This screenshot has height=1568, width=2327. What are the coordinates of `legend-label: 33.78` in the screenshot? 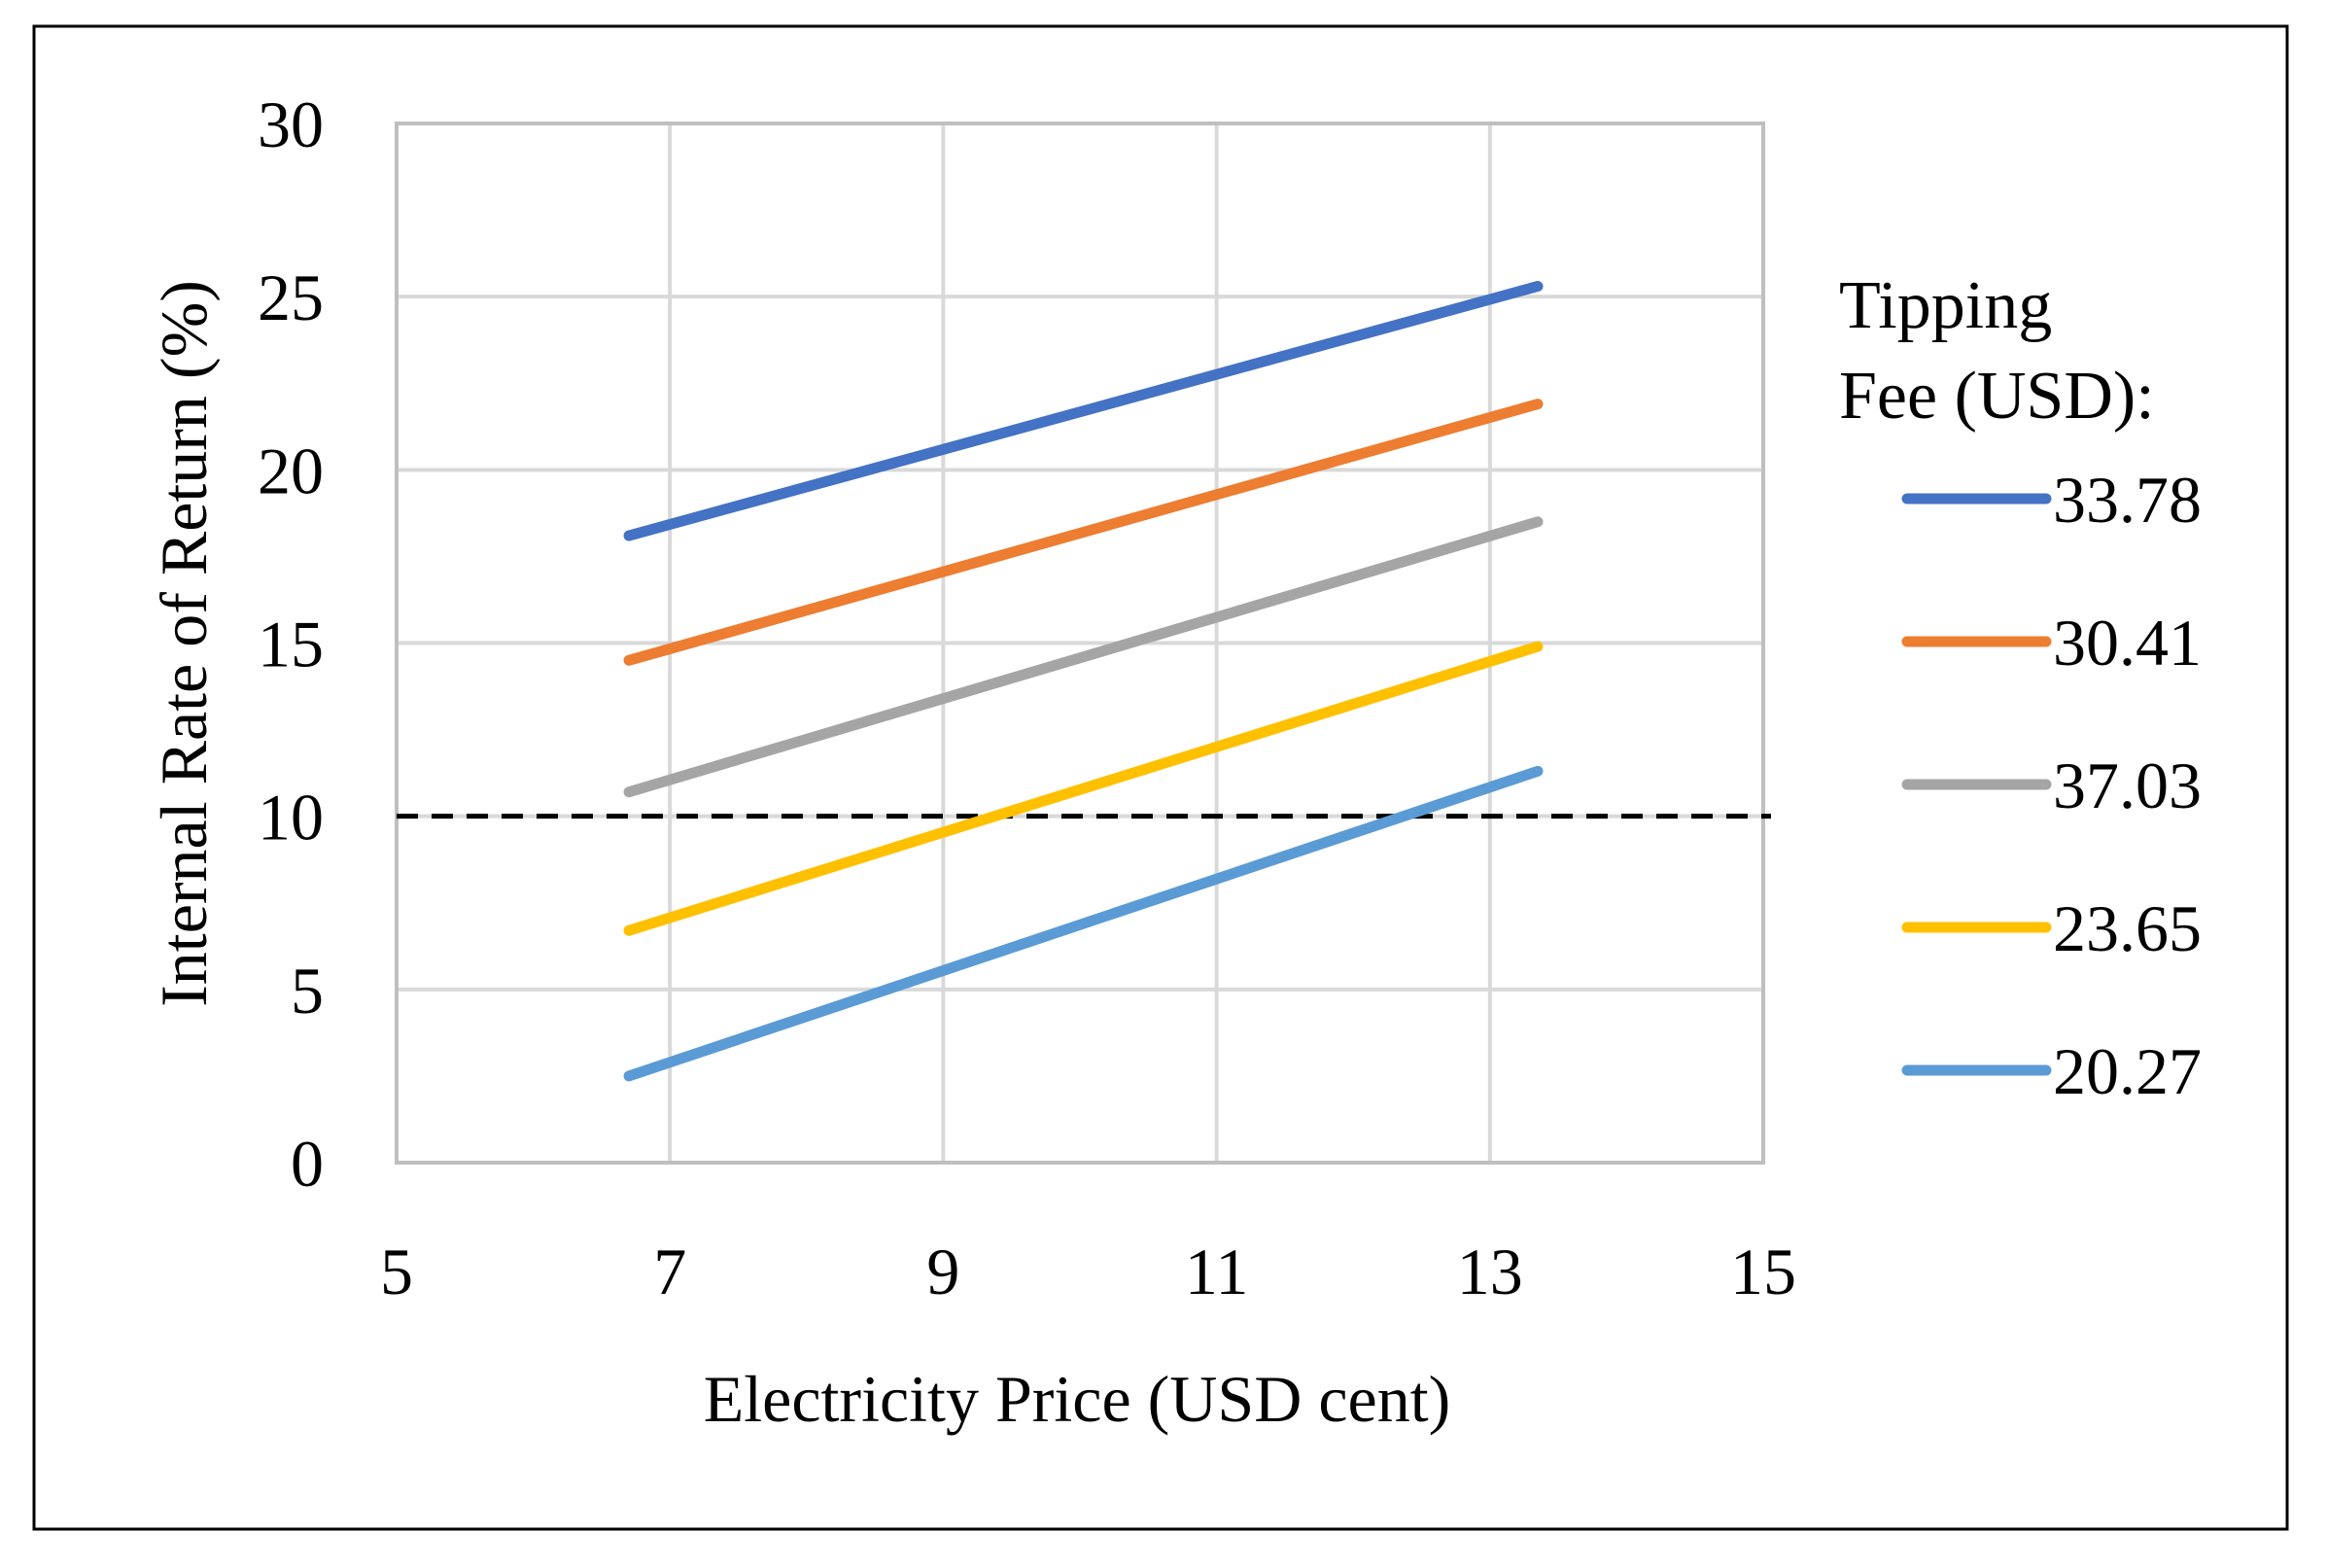 It's located at (2127, 500).